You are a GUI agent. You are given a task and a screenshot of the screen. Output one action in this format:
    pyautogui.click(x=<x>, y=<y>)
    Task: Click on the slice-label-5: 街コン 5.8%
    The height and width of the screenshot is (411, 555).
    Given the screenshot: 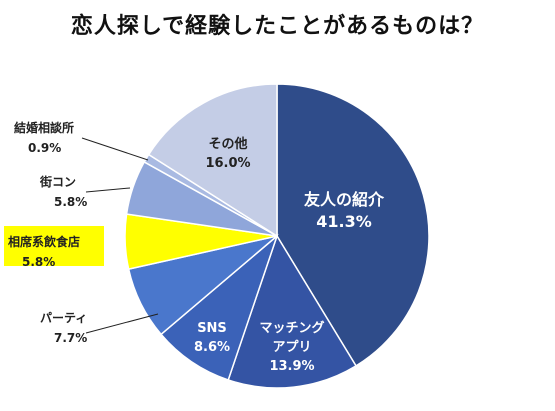 What is the action you would take?
    pyautogui.click(x=63, y=191)
    